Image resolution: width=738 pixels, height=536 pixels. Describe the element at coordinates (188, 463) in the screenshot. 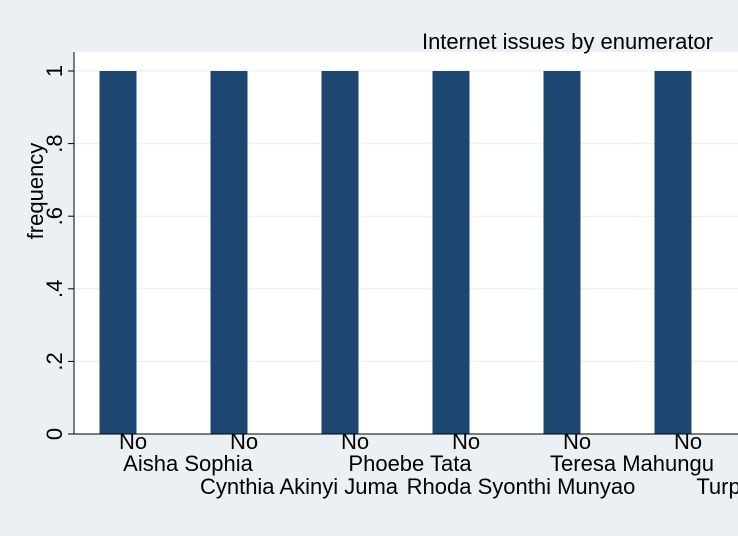

I see `enumerator-label: Aisha Sophia` at that location.